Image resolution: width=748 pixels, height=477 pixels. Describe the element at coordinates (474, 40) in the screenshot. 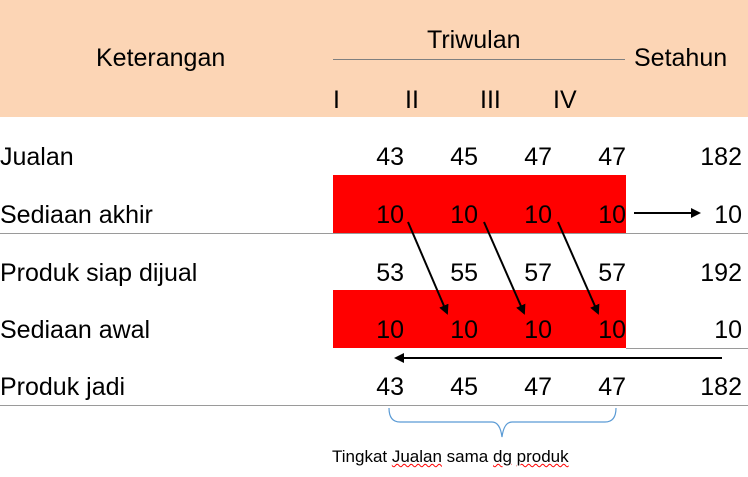

I see `header-triwulan: Triwulan` at that location.